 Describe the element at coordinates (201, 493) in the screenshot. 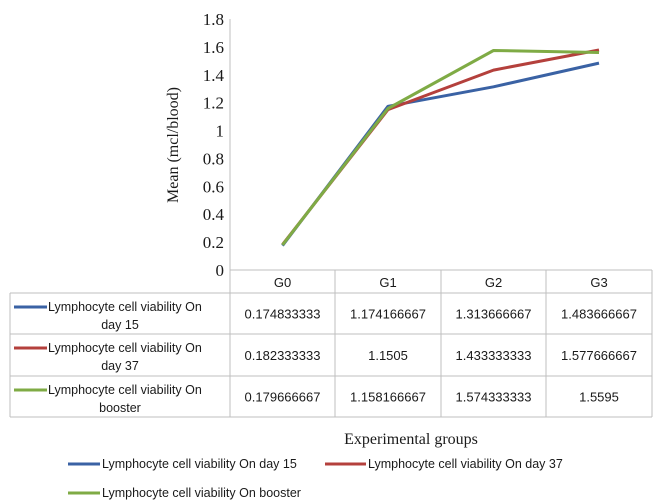

I see `legend-label: Lymphocyte cell viability On booster` at that location.